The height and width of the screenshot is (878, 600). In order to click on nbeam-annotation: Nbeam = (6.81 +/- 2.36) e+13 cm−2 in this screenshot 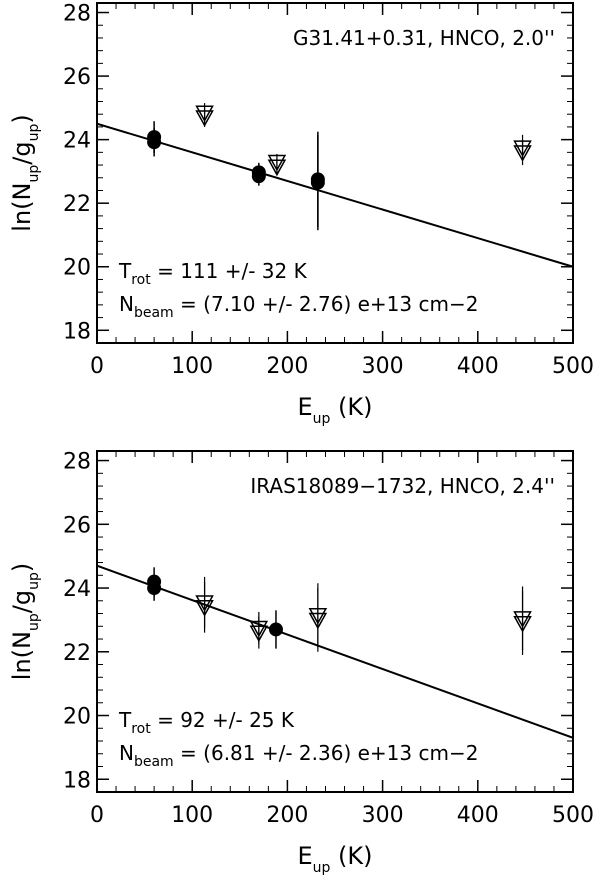, I will do `click(298, 755)`.